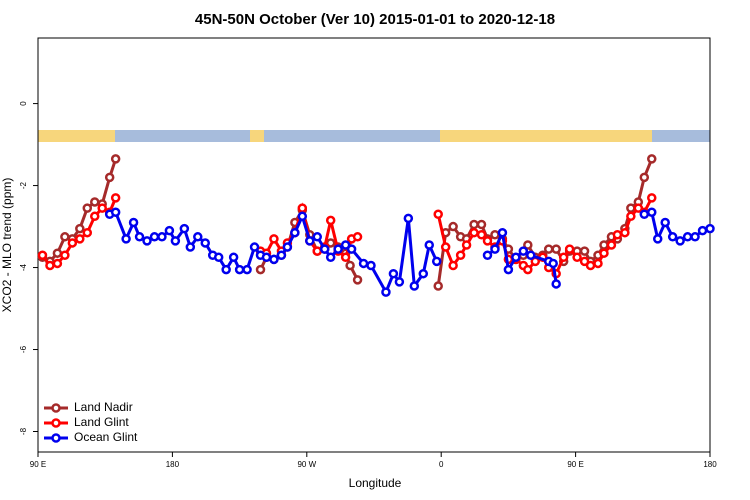 The width and height of the screenshot is (750, 500). I want to click on legend-label: Land Glint, so click(101, 422).